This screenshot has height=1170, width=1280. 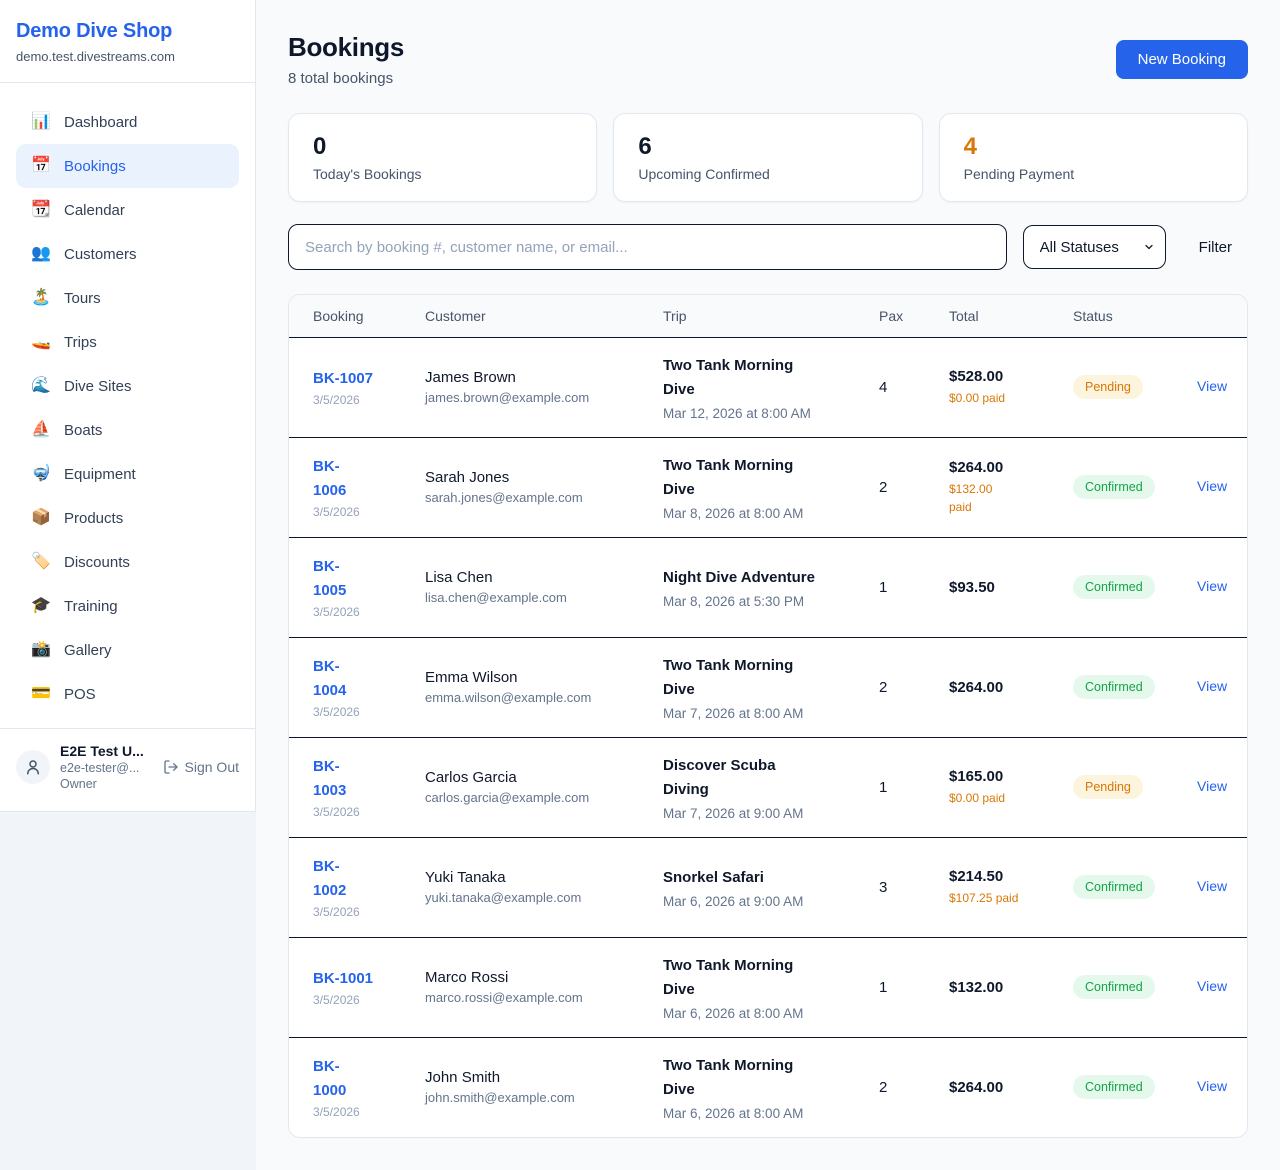 What do you see at coordinates (971, 497) in the screenshot?
I see `paid-amount: $132.00 paid` at bounding box center [971, 497].